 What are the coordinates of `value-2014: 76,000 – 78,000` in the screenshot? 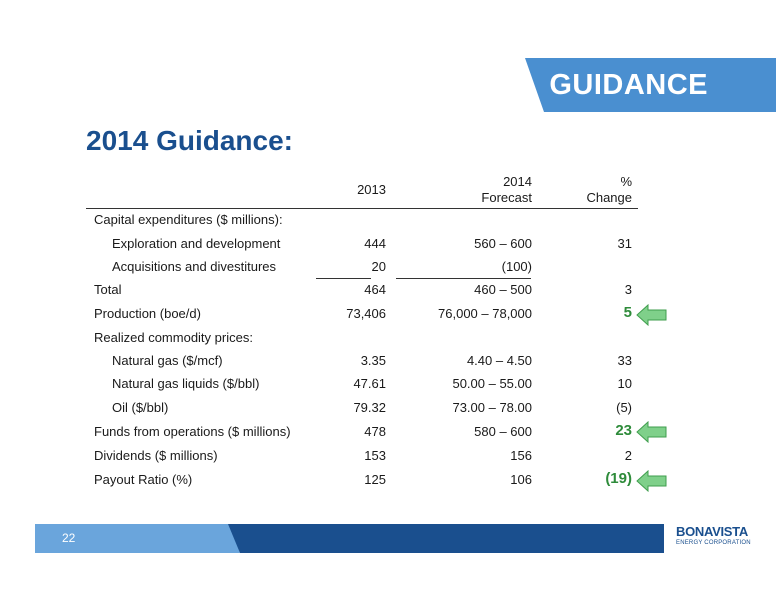 It's located at (485, 313).